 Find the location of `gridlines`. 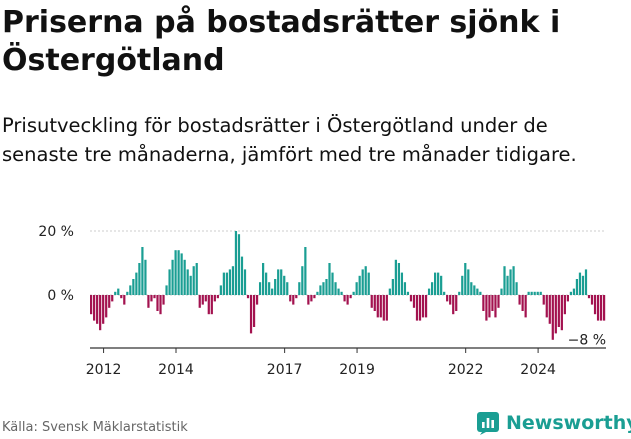

gridlines is located at coordinates (348, 263).